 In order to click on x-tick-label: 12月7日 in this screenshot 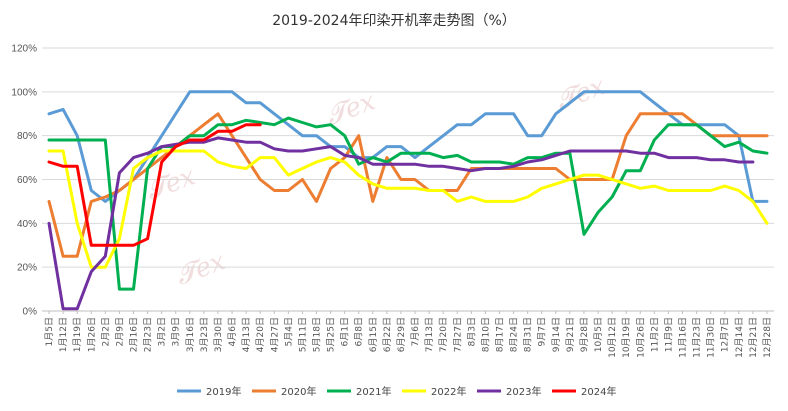, I will do `click(725, 334)`.